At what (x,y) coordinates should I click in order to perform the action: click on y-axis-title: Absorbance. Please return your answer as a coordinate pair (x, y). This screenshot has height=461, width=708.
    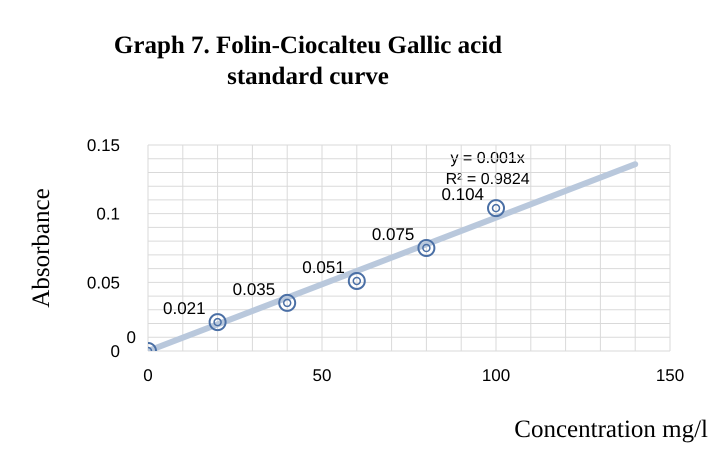
    Looking at the image, I should click on (42, 248).